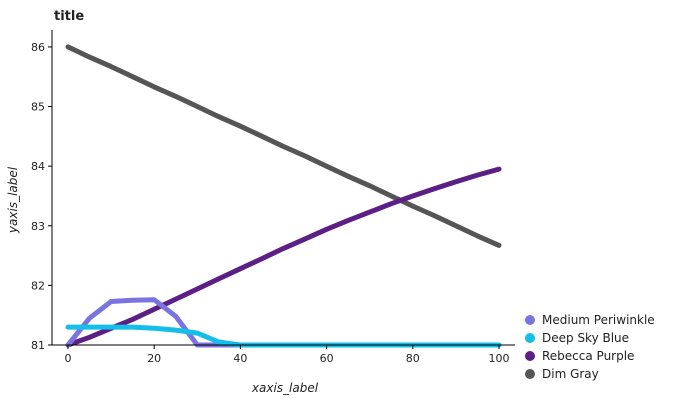  I want to click on legend-swatch-rebecca-purple, so click(530, 356).